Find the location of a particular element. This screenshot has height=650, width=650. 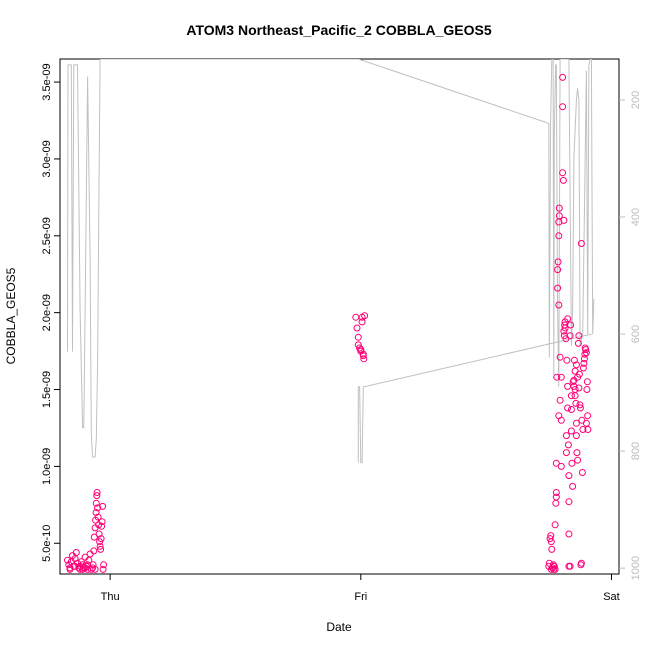

y2-tick-label: 200 is located at coordinates (636, 100).